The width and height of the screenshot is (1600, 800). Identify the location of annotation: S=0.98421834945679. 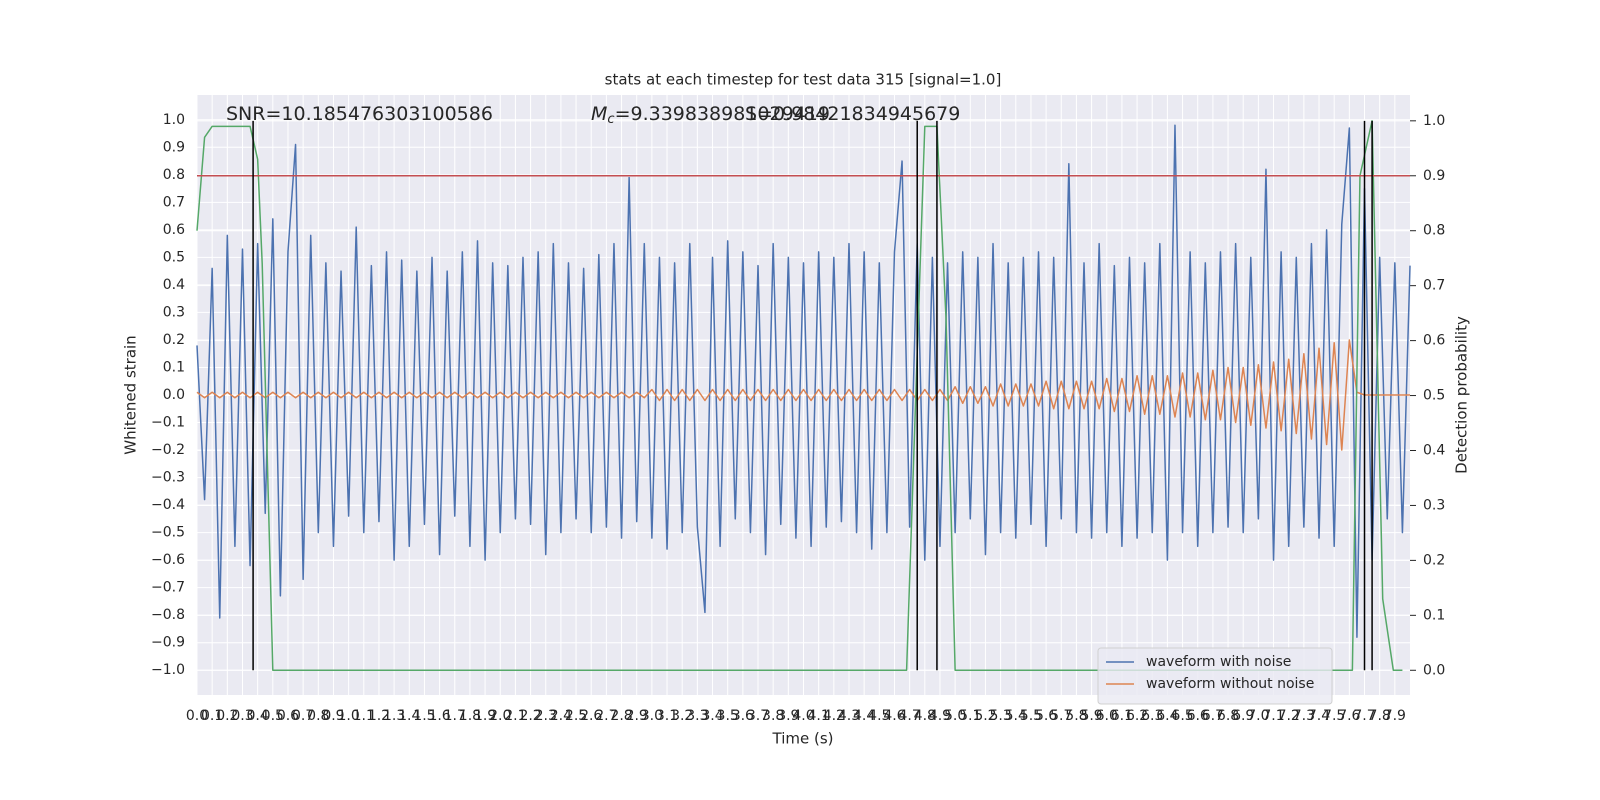
(852, 114).